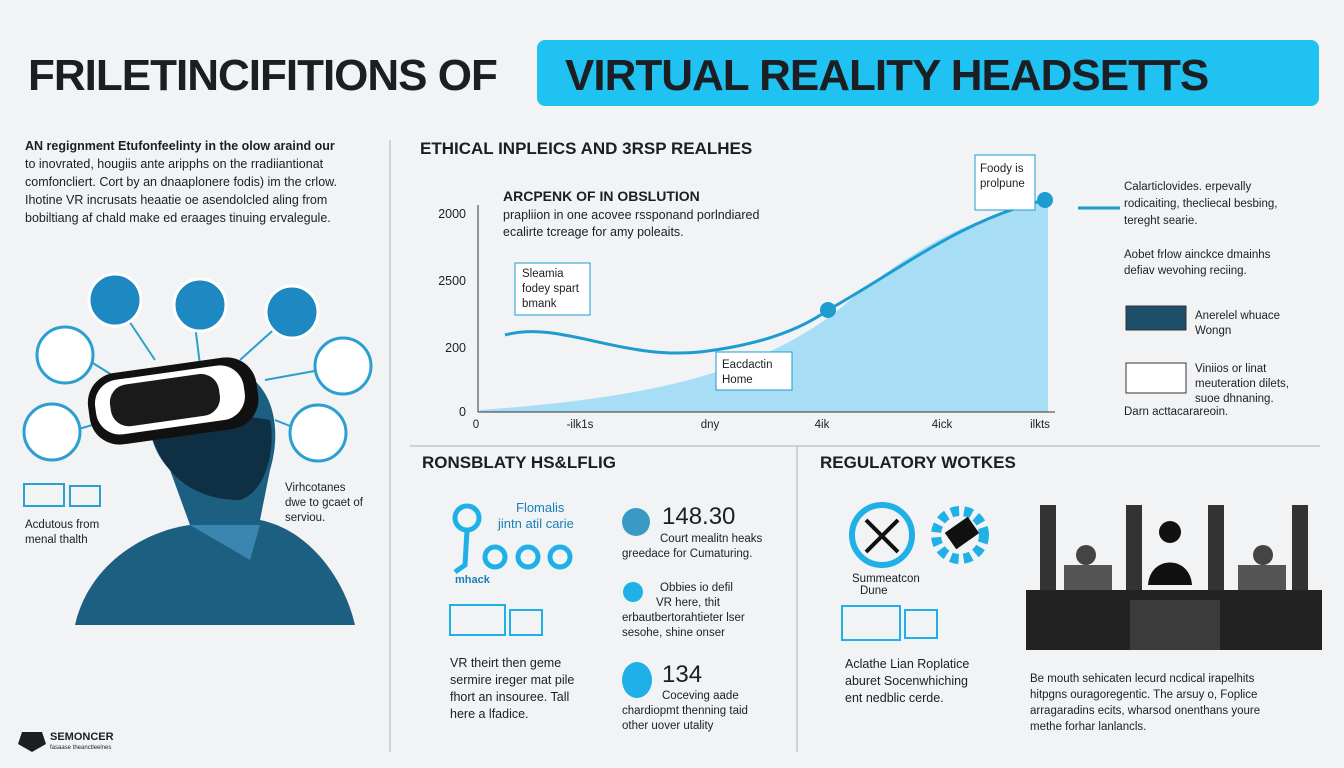 This screenshot has height=768, width=1344. I want to click on side-text: Wongn, so click(1213, 331).